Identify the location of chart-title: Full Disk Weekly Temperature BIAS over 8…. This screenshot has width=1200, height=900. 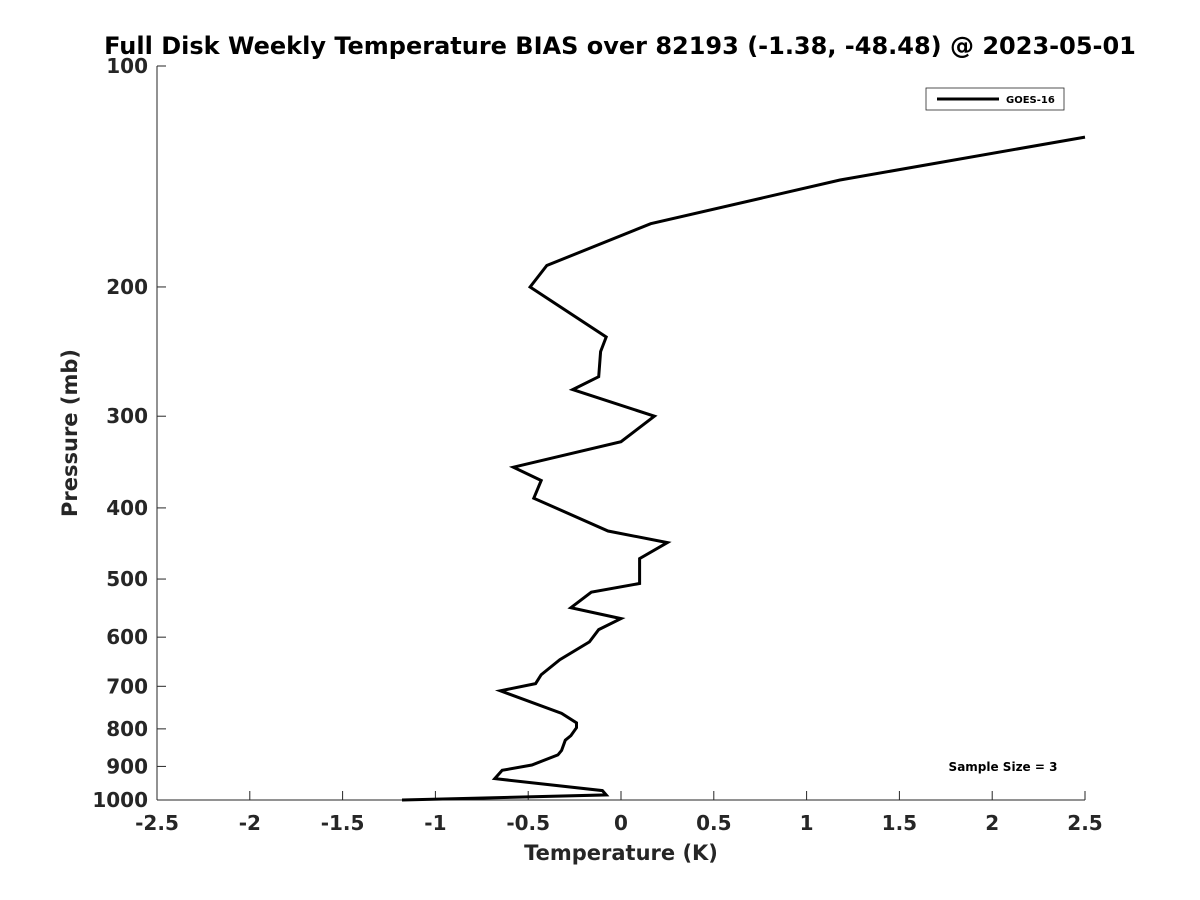
(620, 46).